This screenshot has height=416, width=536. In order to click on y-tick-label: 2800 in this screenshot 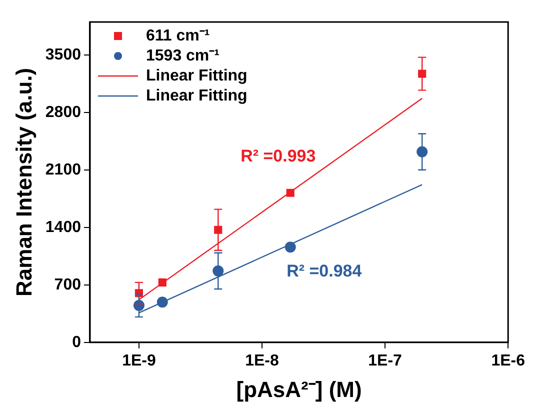, I will do `click(63, 112)`.